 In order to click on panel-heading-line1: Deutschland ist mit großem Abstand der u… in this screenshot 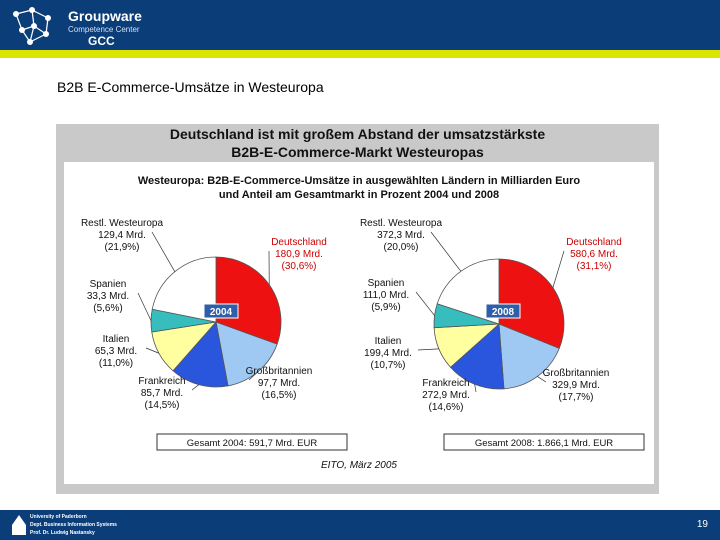, I will do `click(357, 134)`.